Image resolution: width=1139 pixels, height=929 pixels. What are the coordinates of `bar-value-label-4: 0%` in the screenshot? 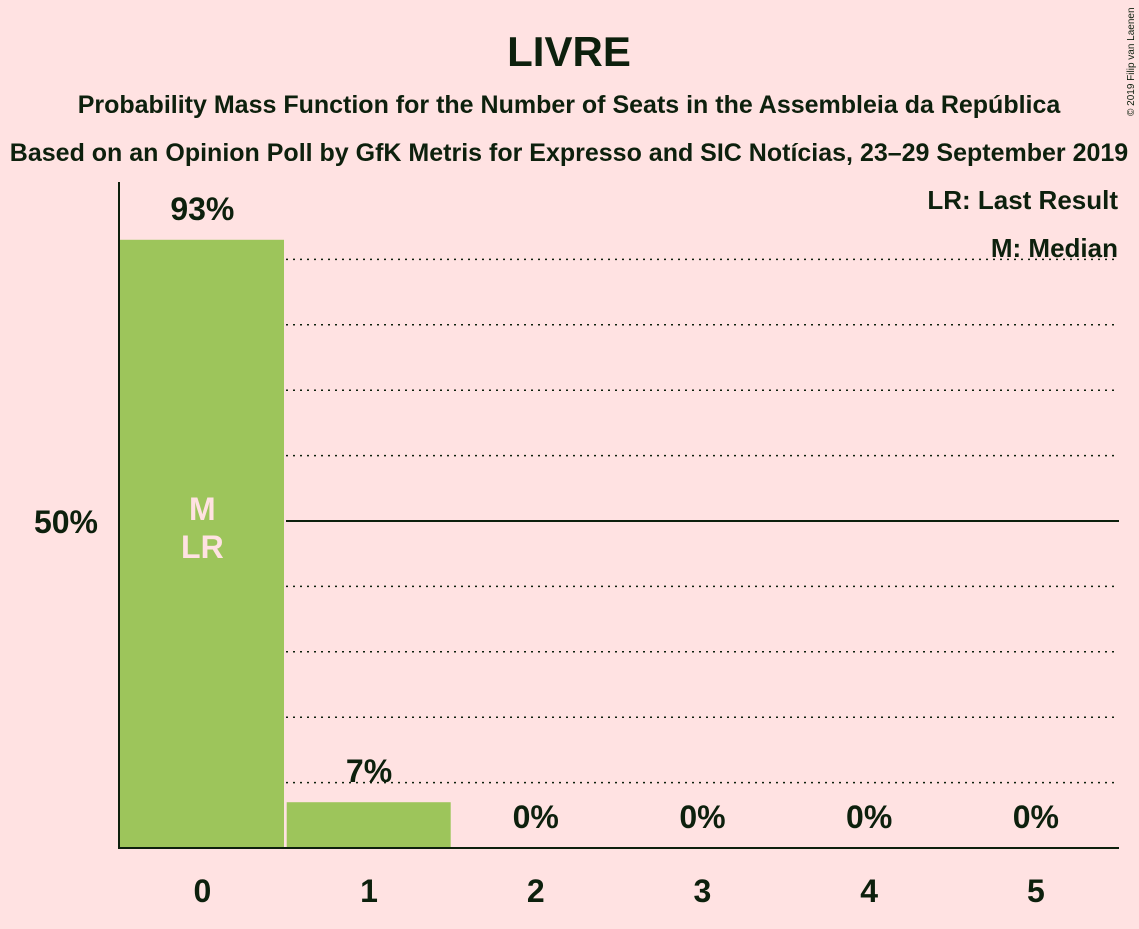 It's located at (869, 817).